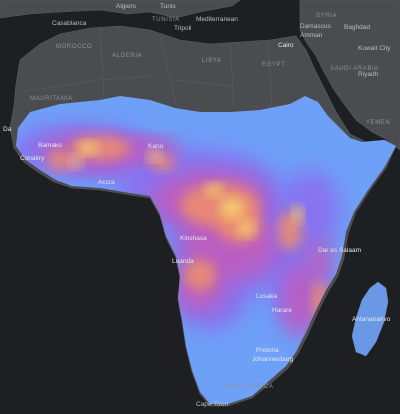 The image size is (400, 414). Describe the element at coordinates (7, 129) in the screenshot. I see `city-dakar: Da` at that location.